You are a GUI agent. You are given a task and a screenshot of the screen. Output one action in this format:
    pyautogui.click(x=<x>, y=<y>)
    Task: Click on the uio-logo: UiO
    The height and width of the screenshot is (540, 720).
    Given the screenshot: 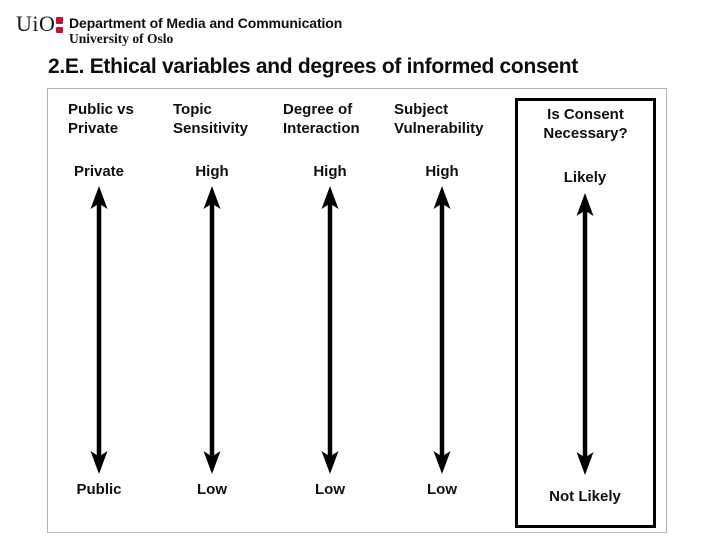 What is the action you would take?
    pyautogui.click(x=36, y=23)
    